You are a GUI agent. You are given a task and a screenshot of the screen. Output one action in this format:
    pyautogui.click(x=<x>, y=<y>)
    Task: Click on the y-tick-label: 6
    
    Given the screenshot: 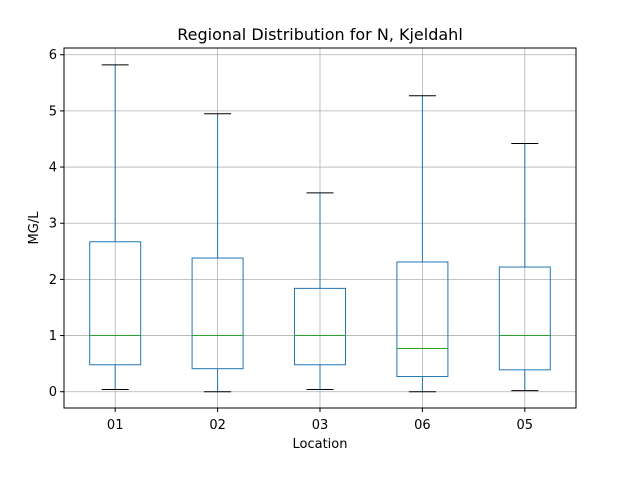 What is the action you would take?
    pyautogui.click(x=53, y=55)
    